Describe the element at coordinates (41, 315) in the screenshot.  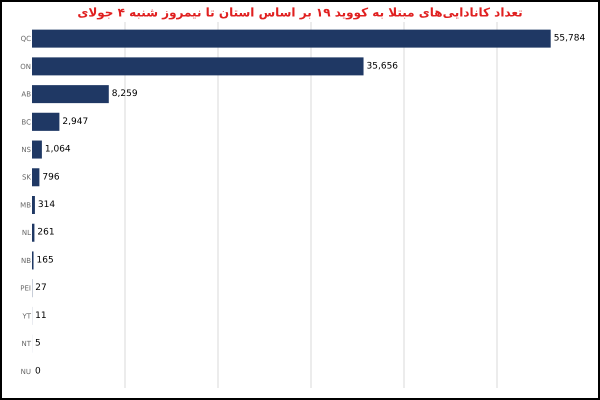
I see `data-label: 11` at that location.